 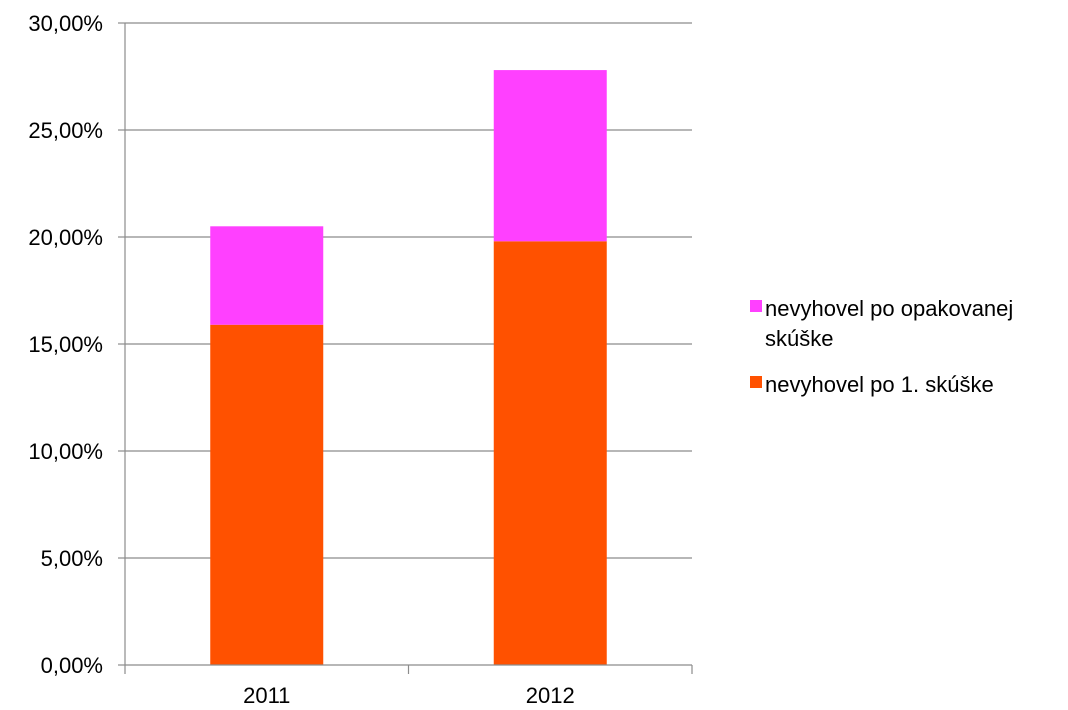 What do you see at coordinates (72, 665) in the screenshot?
I see `y-tick-label: 0,00%` at bounding box center [72, 665].